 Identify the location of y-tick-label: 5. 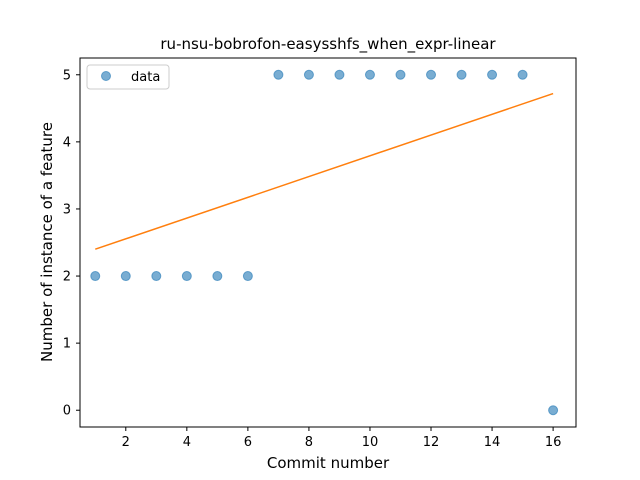
(67, 75).